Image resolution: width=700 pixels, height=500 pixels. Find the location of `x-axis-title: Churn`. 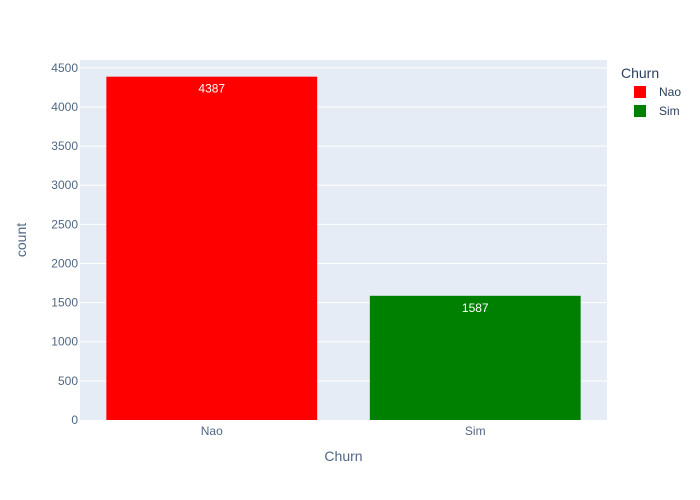

x-axis-title: Churn is located at coordinates (343, 456).